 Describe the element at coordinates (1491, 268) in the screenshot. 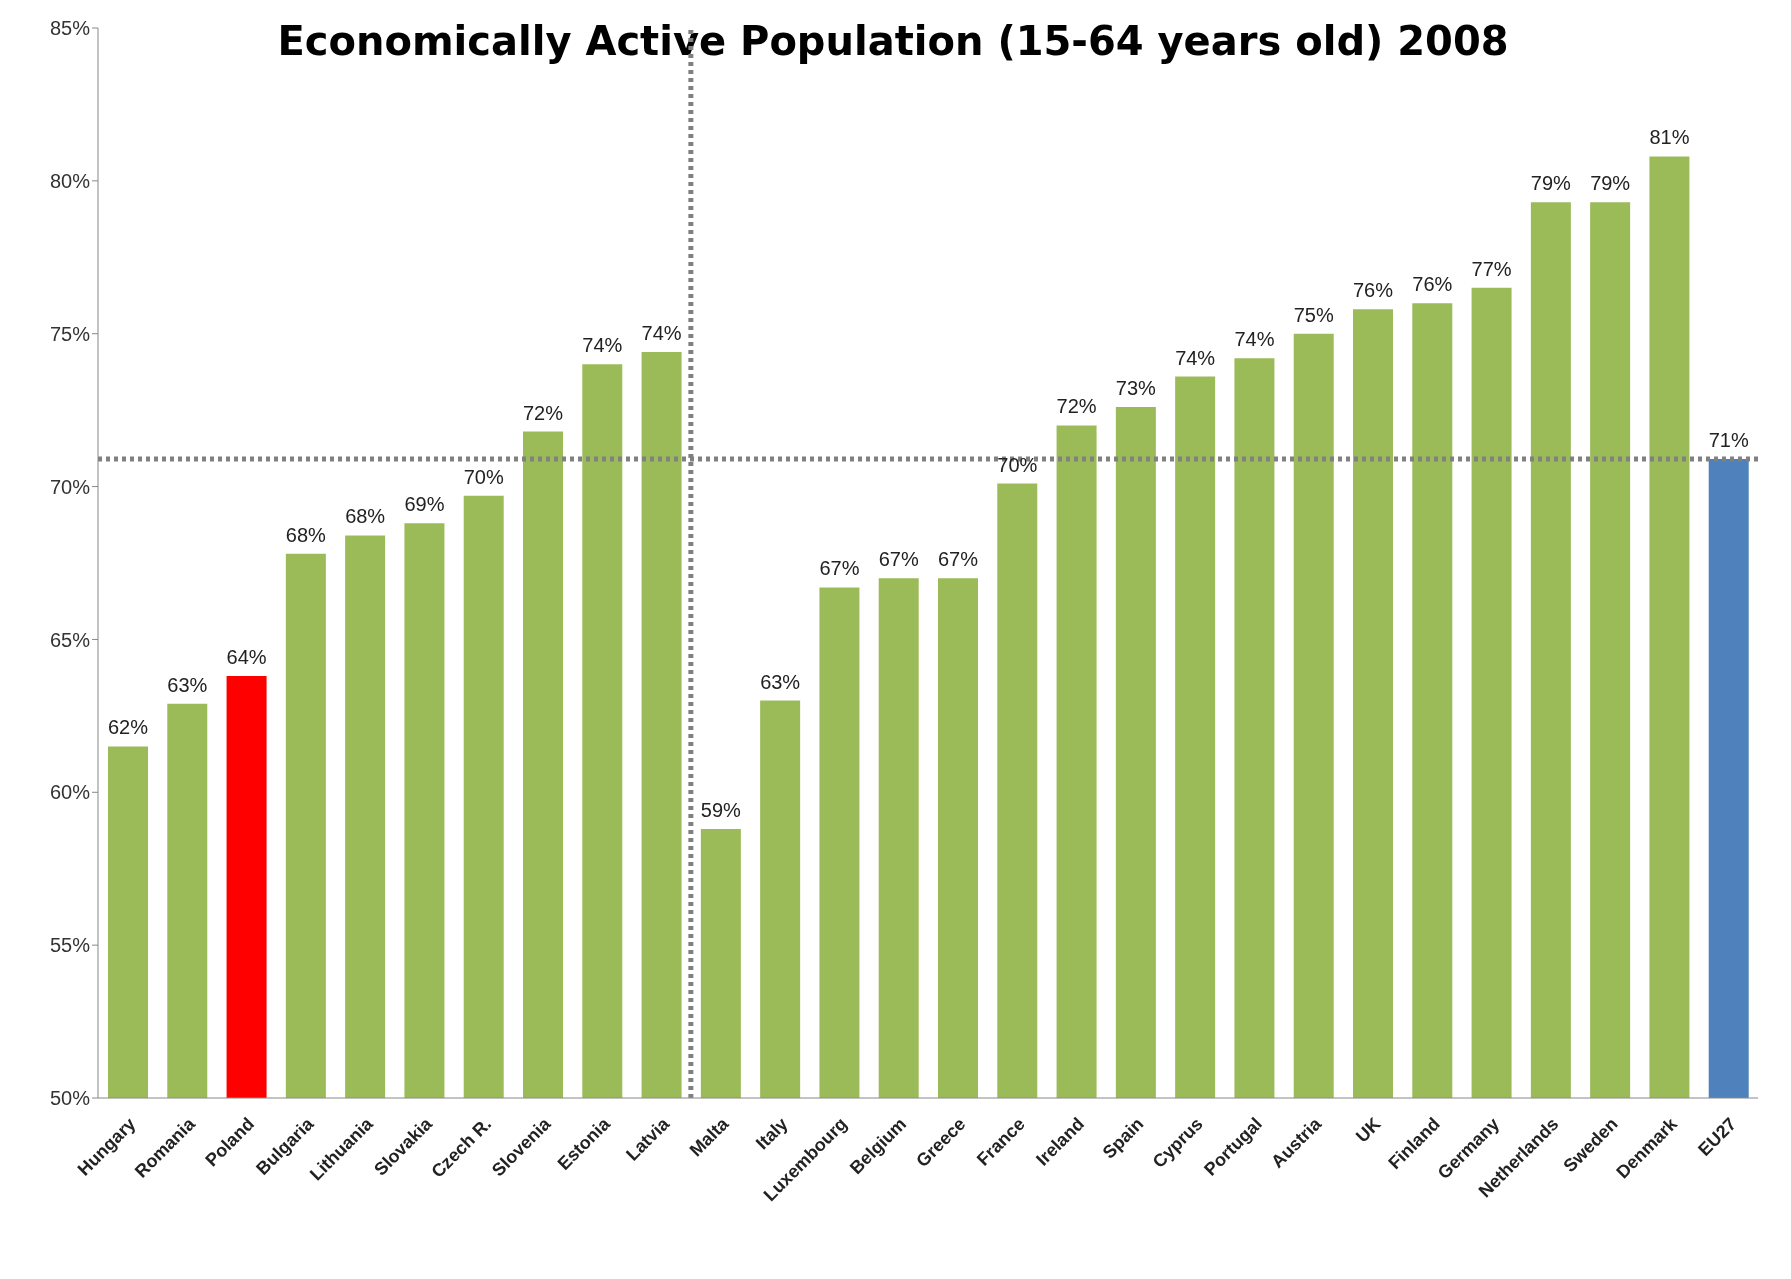

I see `data-label: 77%` at that location.